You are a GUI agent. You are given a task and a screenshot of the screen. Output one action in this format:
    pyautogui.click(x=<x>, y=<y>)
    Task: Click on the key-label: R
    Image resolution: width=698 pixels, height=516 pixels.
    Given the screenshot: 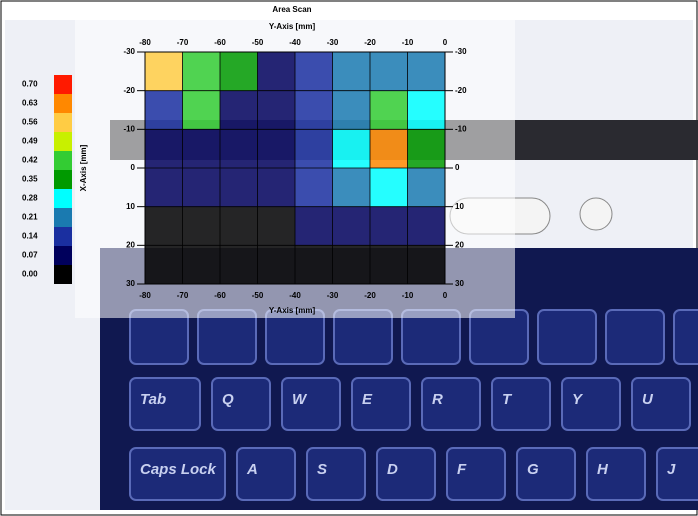 What is the action you would take?
    pyautogui.click(x=437, y=399)
    